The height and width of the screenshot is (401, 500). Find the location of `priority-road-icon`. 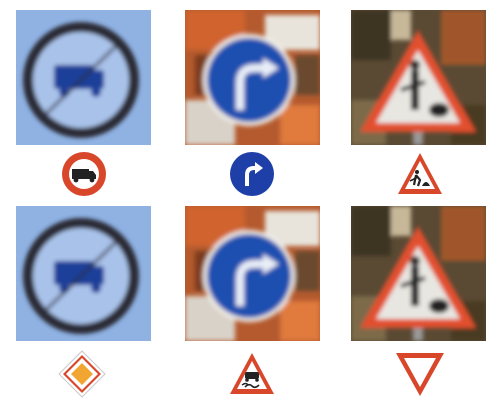

priority-road-icon is located at coordinates (82, 374).